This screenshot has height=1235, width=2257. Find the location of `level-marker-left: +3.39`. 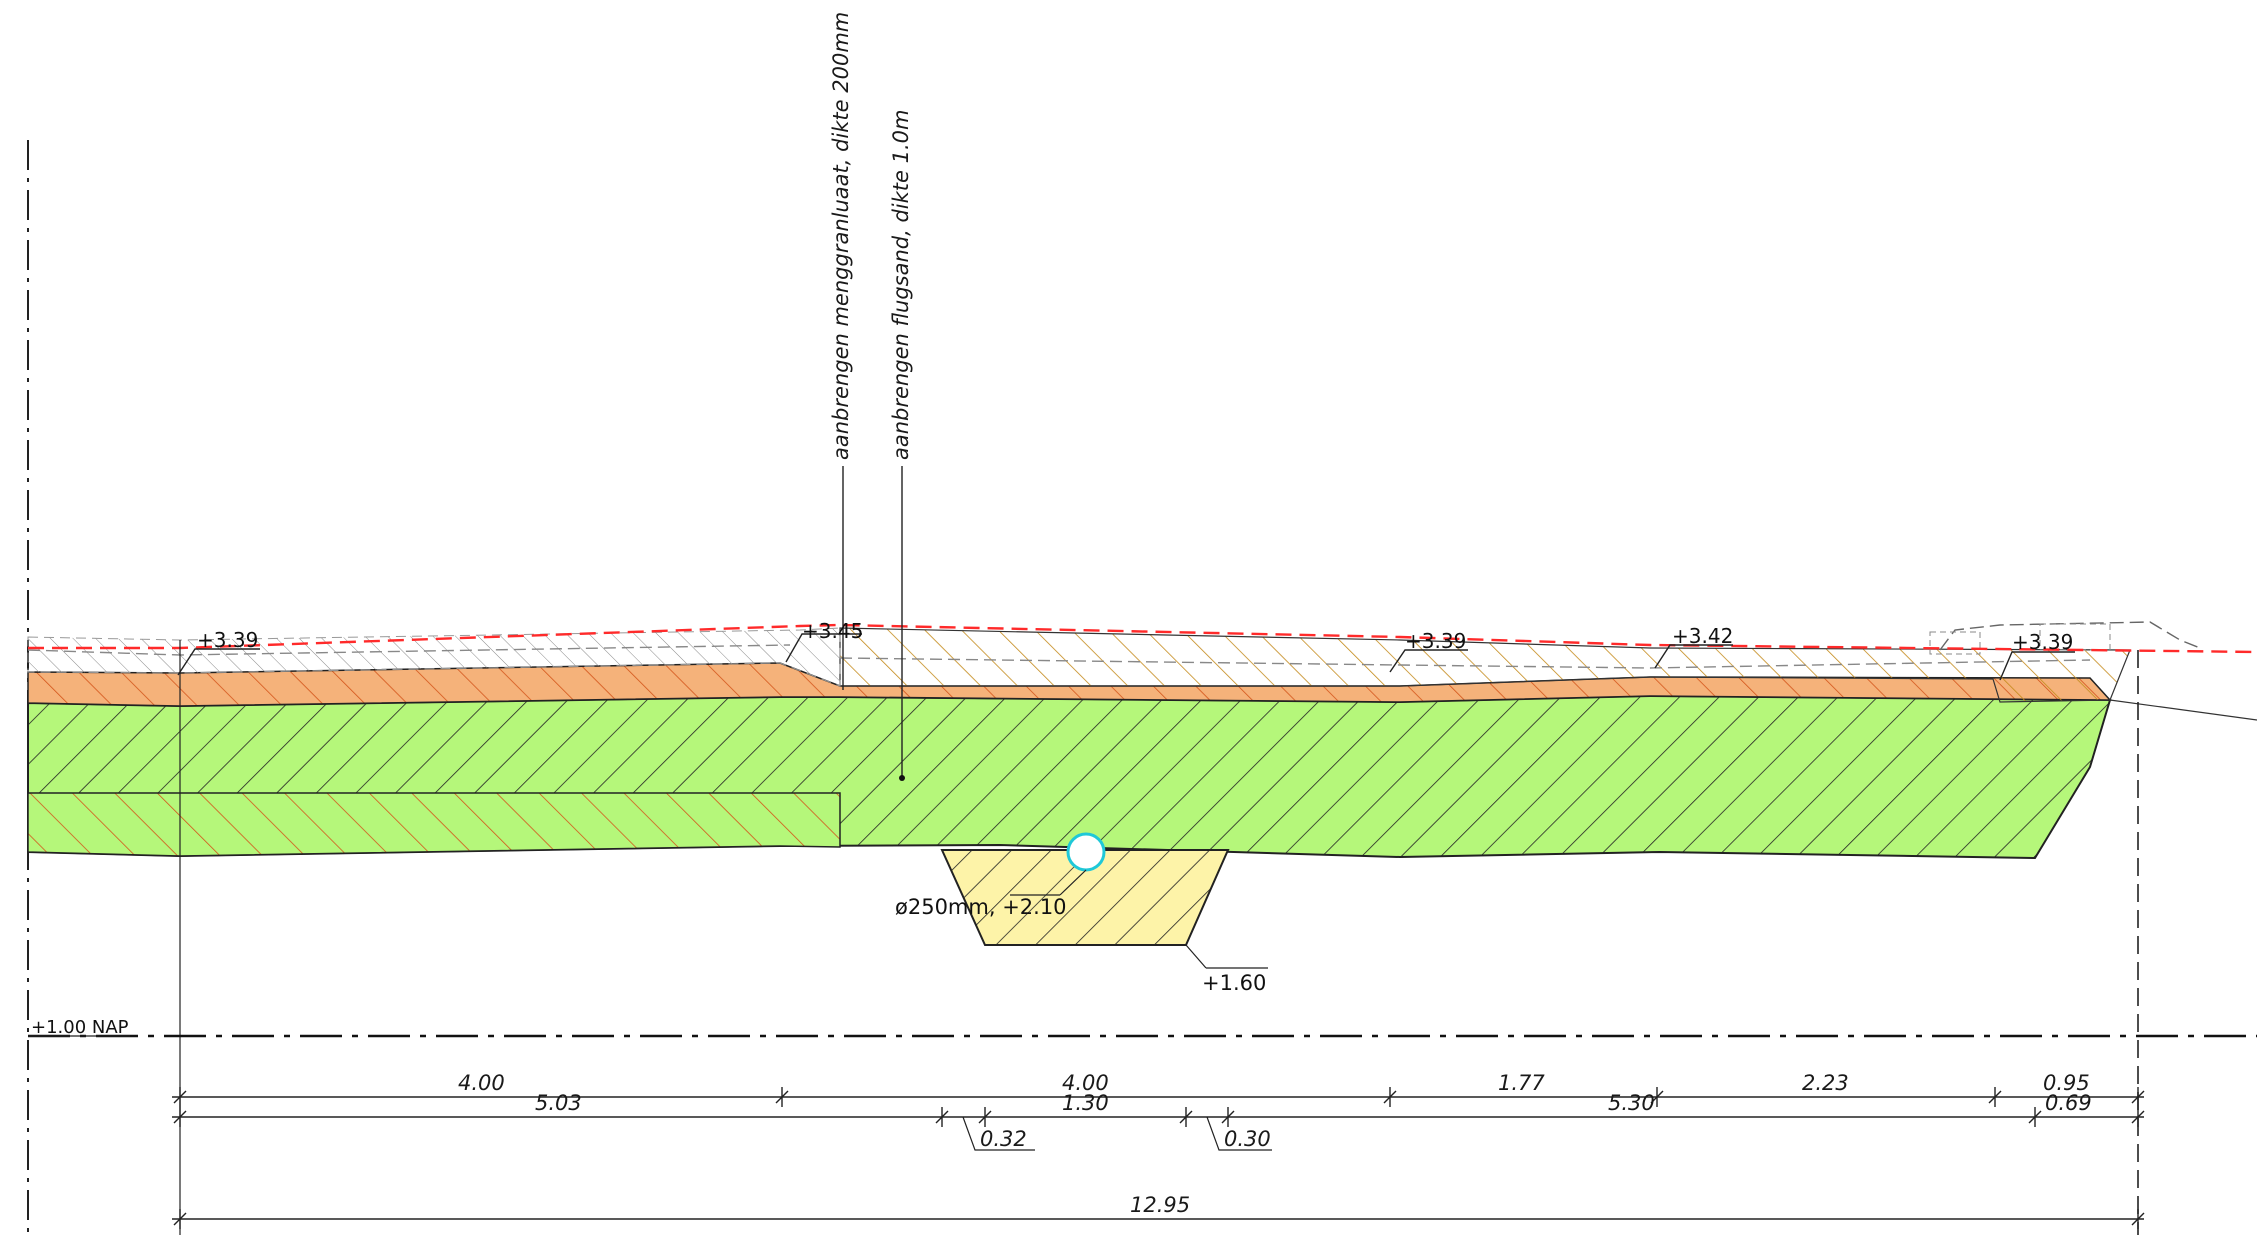

level-marker-left: +3.39 is located at coordinates (218, 652).